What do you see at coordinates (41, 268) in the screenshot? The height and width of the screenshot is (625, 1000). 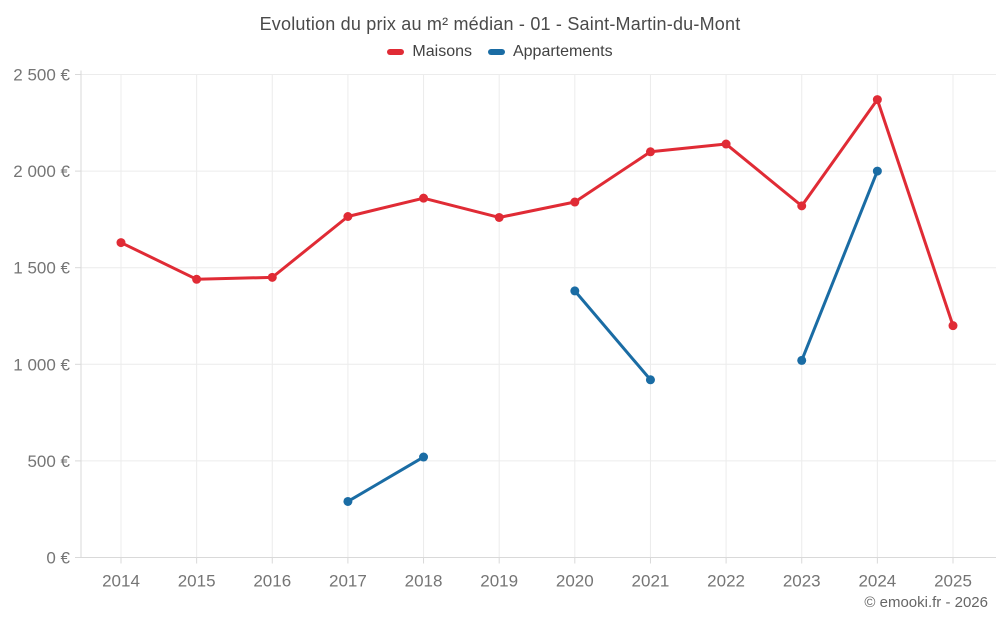 I see `y-tick-label: 1 500 €` at bounding box center [41, 268].